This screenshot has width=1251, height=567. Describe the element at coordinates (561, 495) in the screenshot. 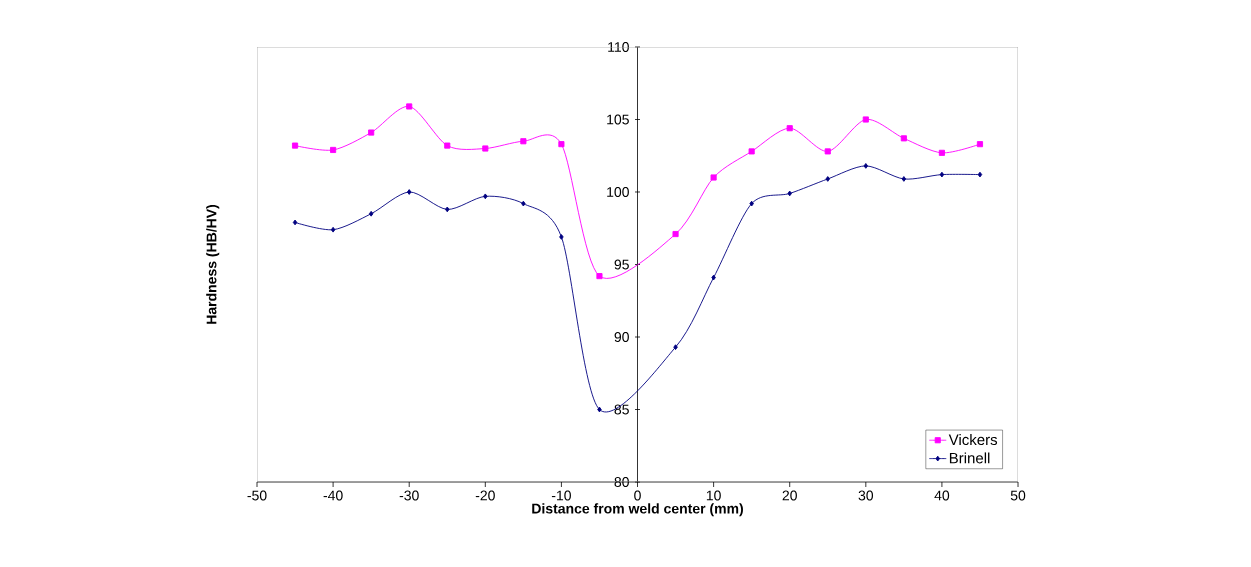

I see `x-tick-label: -10` at that location.